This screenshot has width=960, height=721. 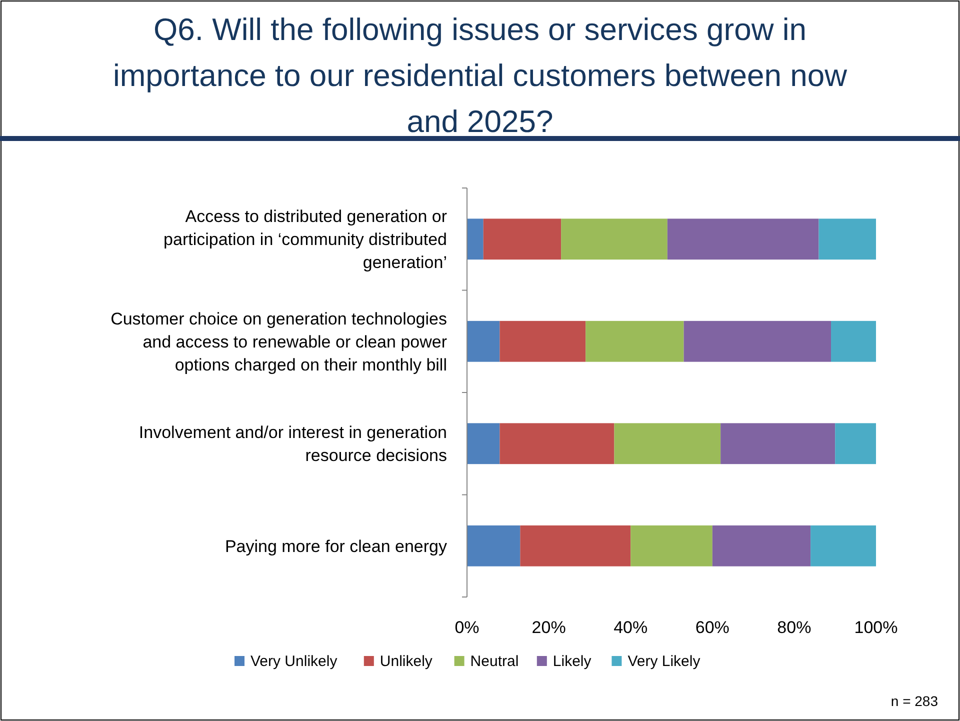 I want to click on legend-label: Likely, so click(x=572, y=661).